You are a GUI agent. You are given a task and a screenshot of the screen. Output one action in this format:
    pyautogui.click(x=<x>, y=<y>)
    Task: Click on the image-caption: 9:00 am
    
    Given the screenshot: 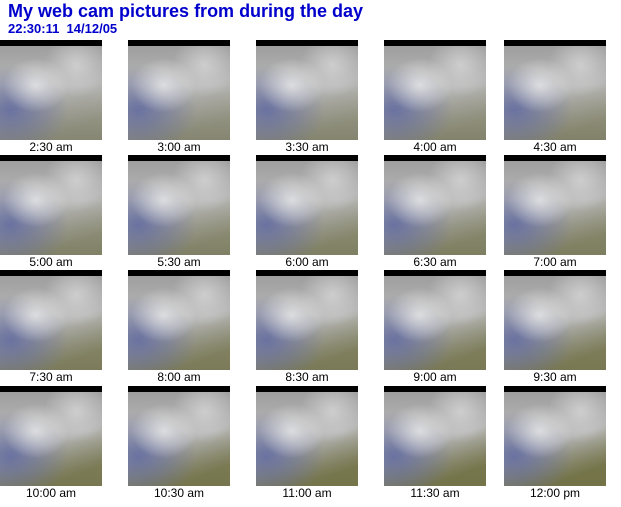 What is the action you would take?
    pyautogui.click(x=435, y=377)
    